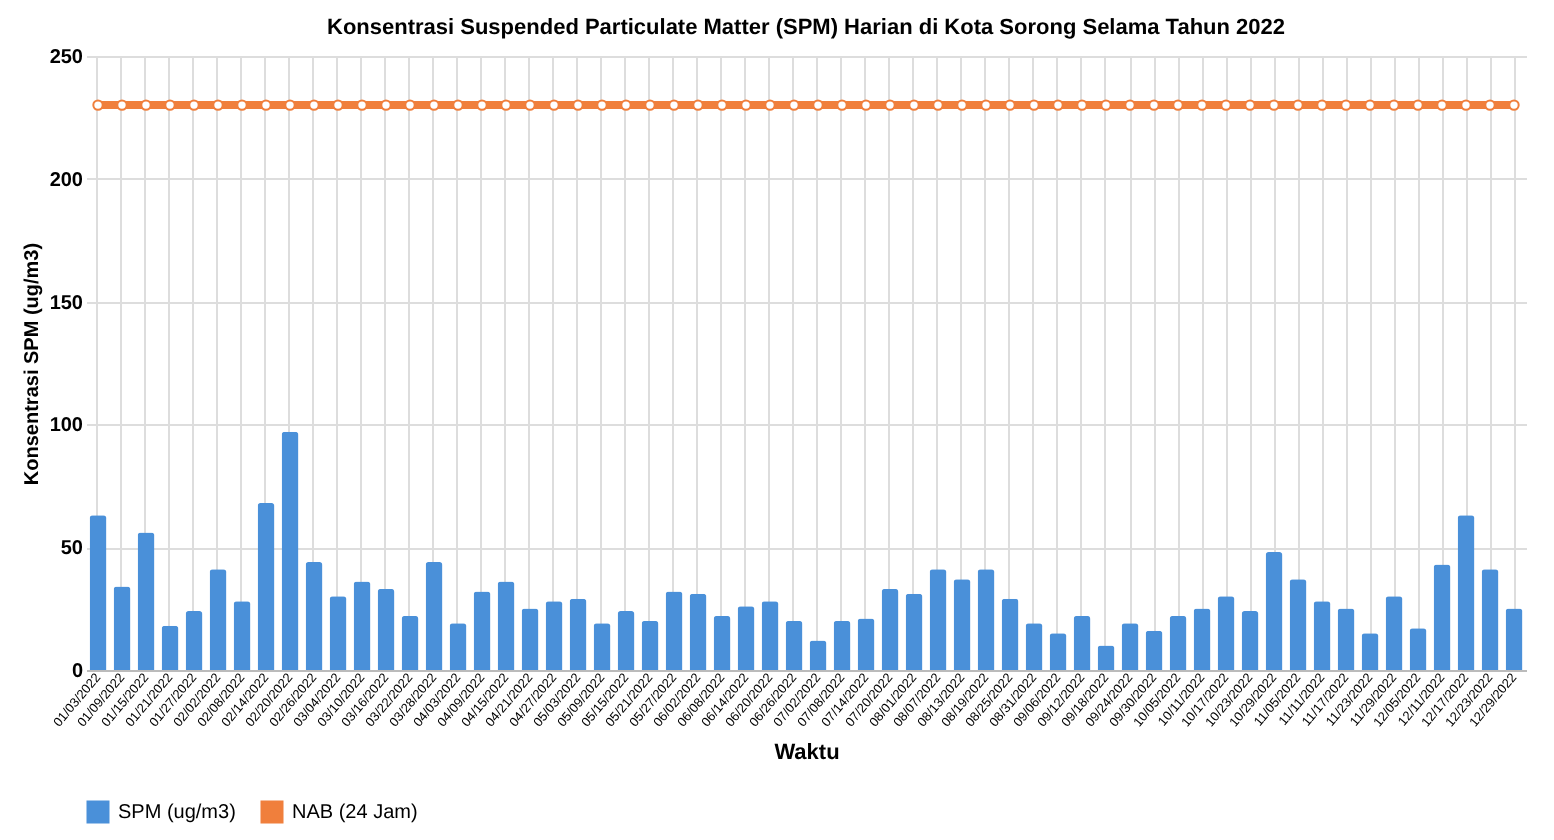 Image resolution: width=1554 pixels, height=840 pixels. What do you see at coordinates (807, 753) in the screenshot?
I see `x-axis-title: Waktu` at bounding box center [807, 753].